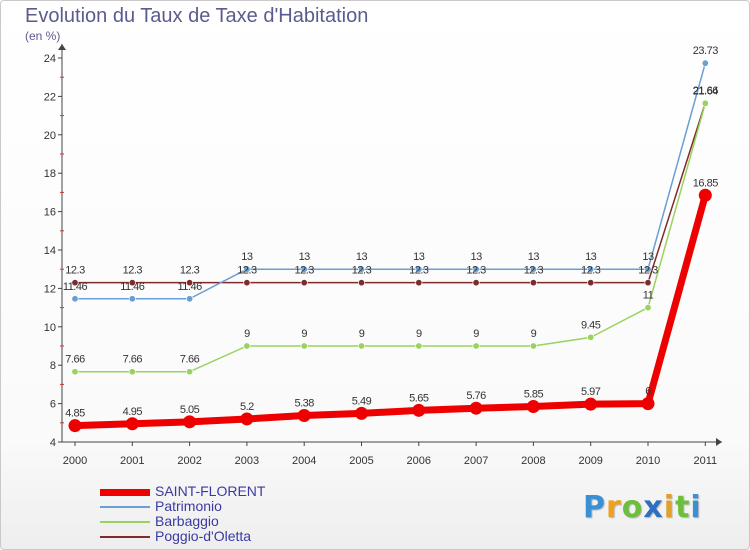  I want to click on data-label: 21.66, so click(705, 91).